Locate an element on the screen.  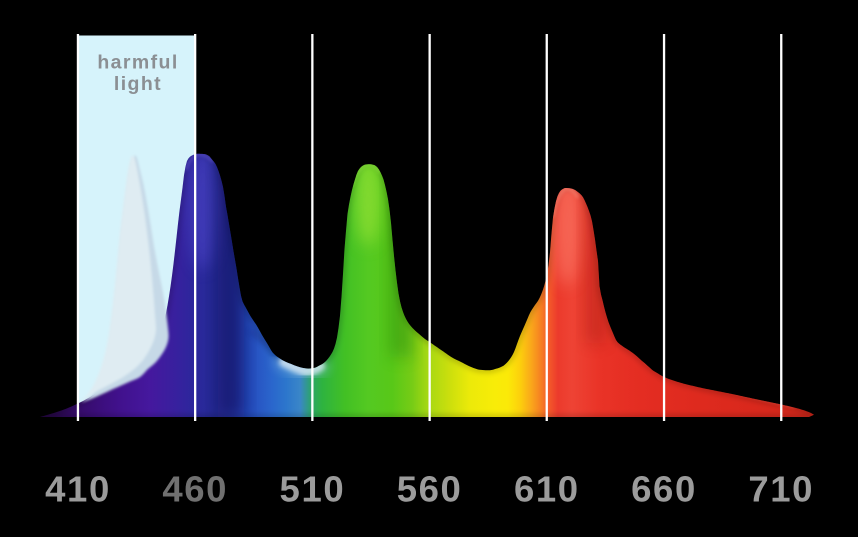
svg-text: 610 is located at coordinates (547, 489).